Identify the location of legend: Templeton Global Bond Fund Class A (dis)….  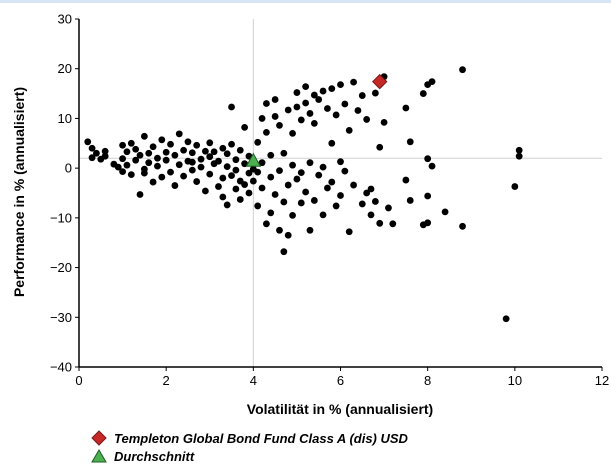
(249, 447).